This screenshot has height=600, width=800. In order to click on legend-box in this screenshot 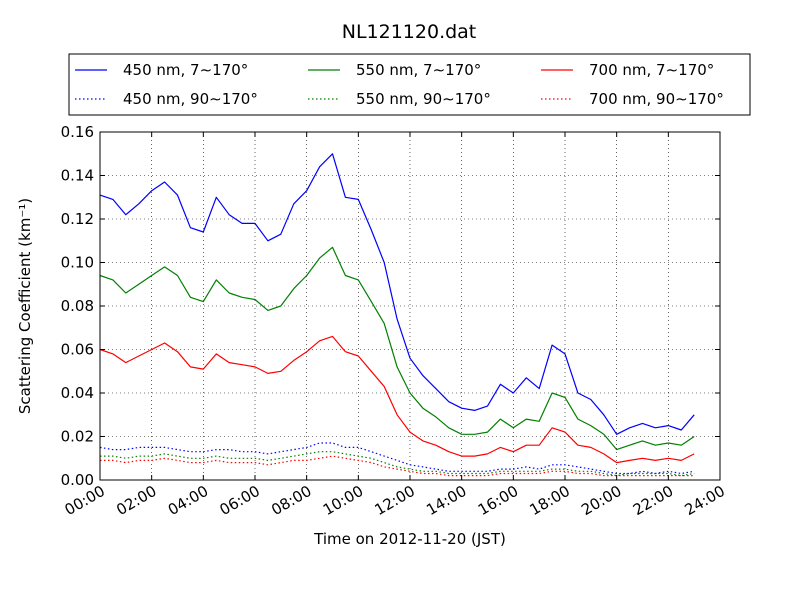, I will do `click(409, 84)`.